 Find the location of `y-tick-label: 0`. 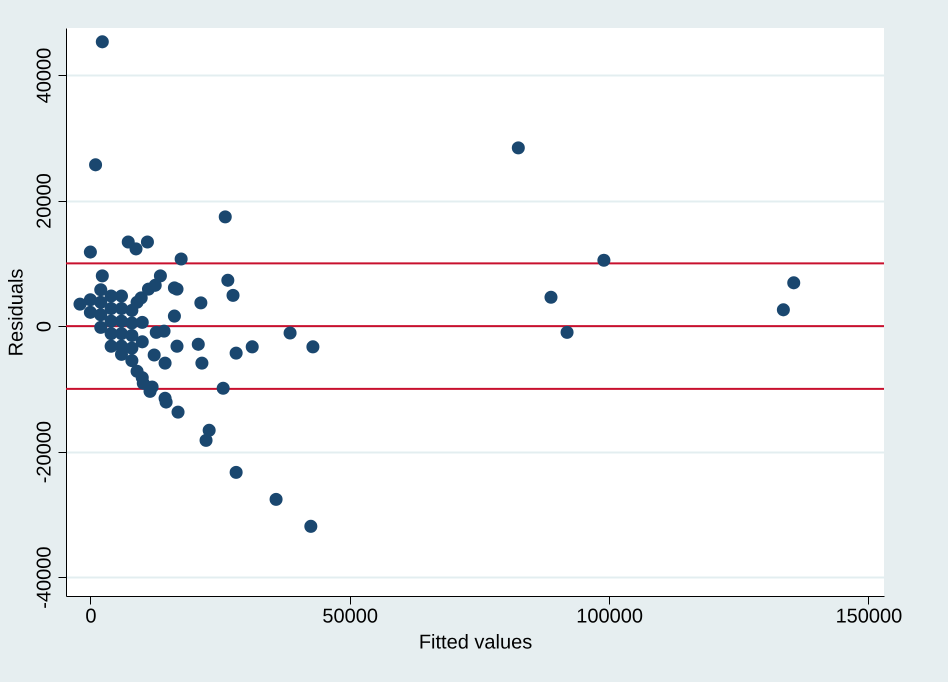

y-tick-label: 0 is located at coordinates (45, 326).